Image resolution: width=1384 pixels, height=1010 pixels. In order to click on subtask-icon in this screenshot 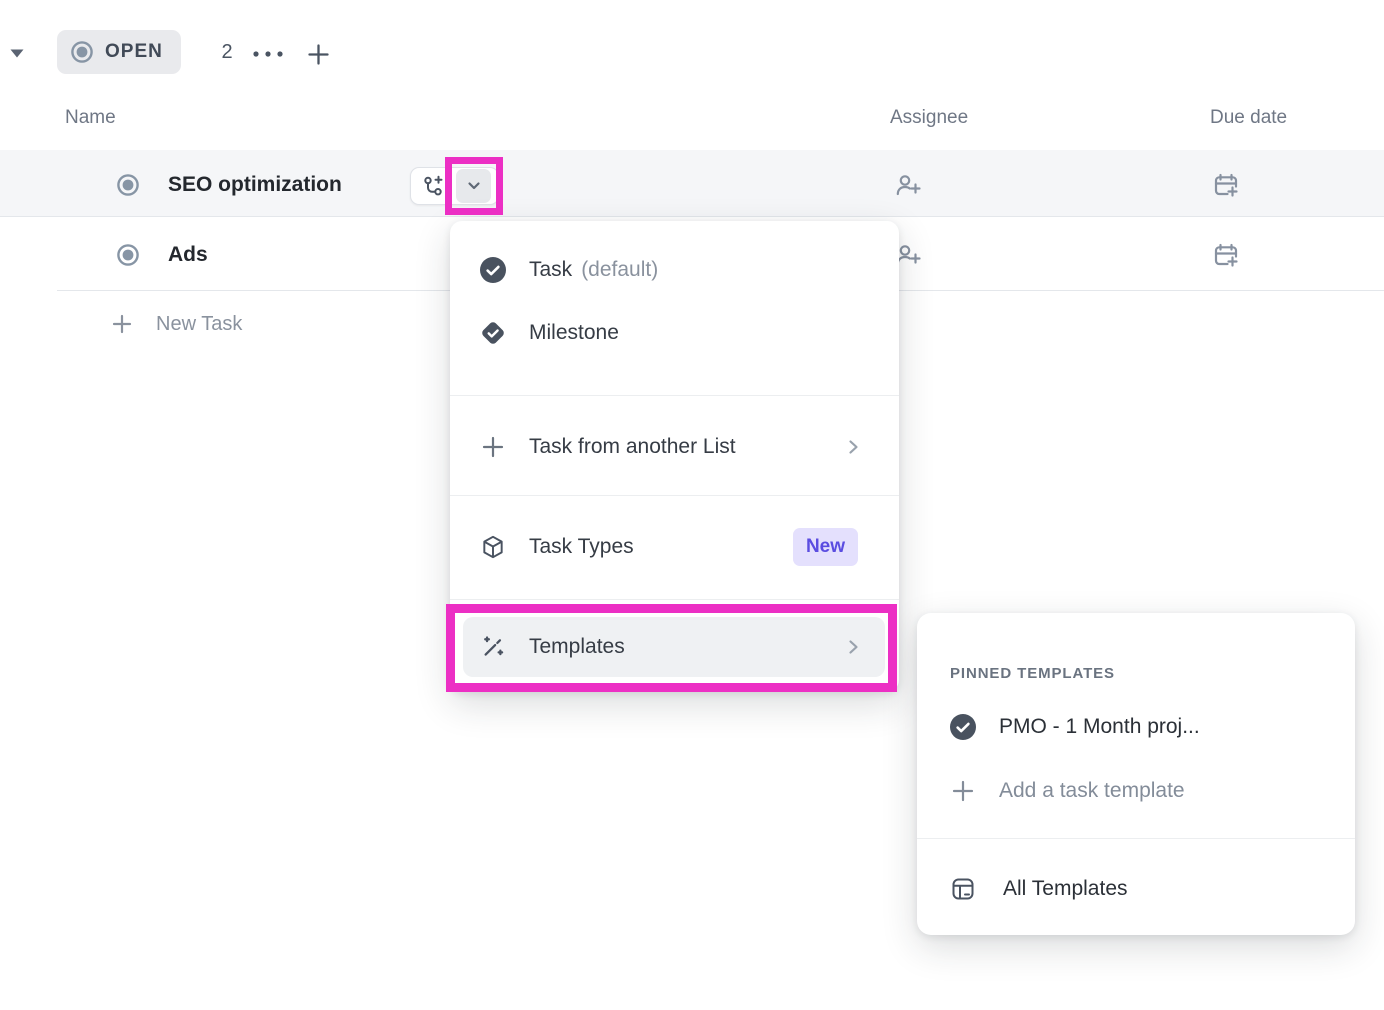, I will do `click(432, 185)`.